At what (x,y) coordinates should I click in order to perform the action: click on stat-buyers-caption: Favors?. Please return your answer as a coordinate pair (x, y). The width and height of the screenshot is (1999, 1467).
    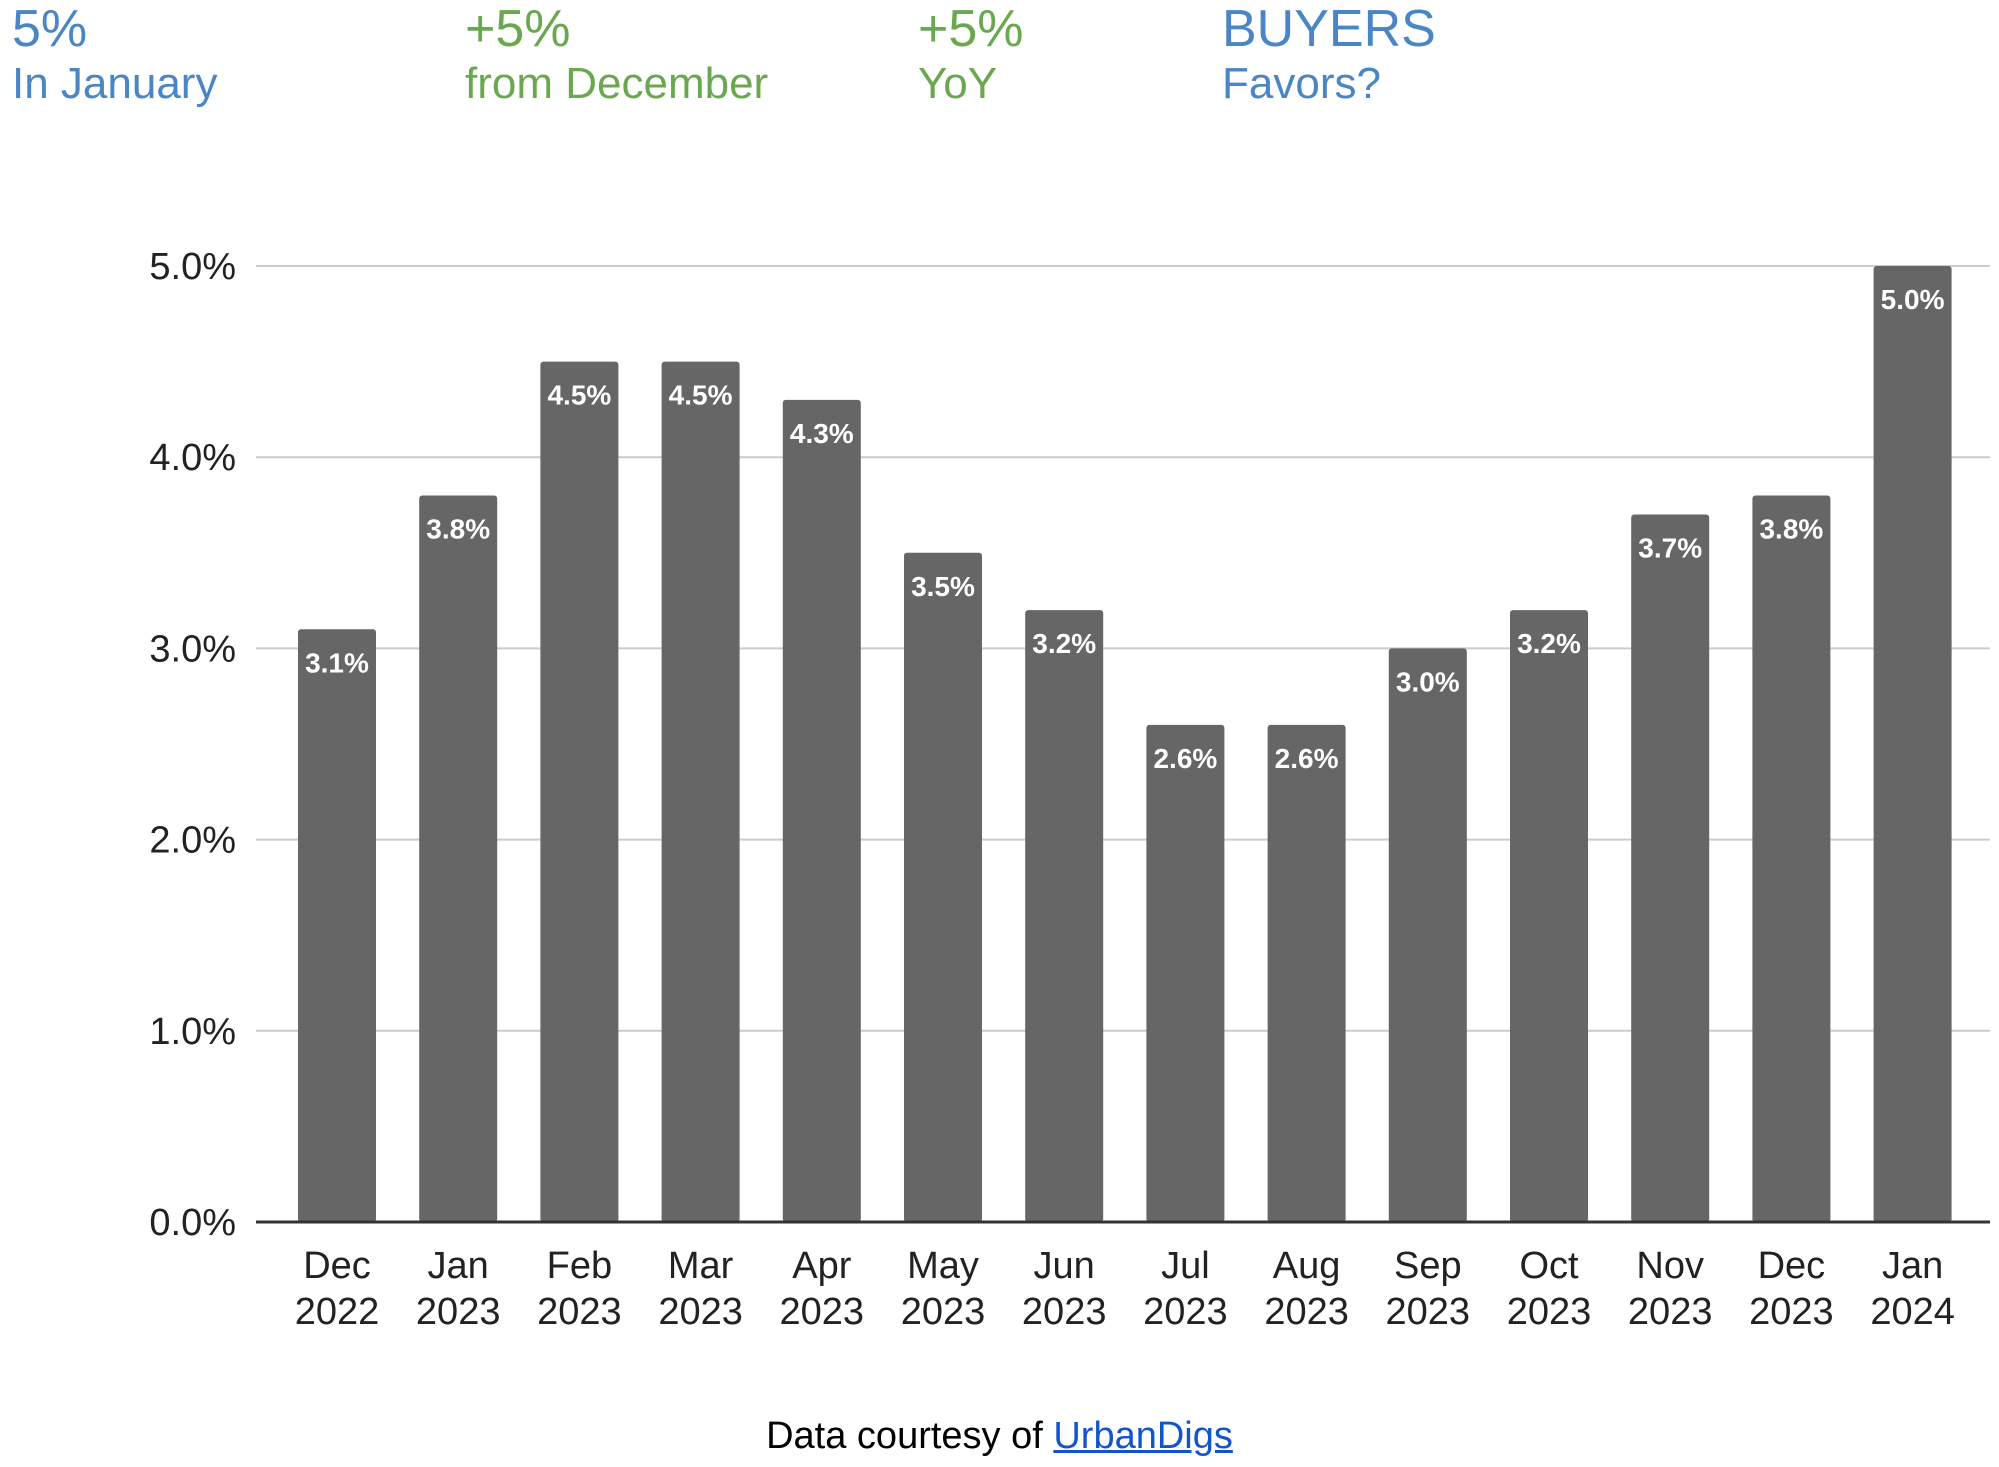
    Looking at the image, I should click on (1301, 83).